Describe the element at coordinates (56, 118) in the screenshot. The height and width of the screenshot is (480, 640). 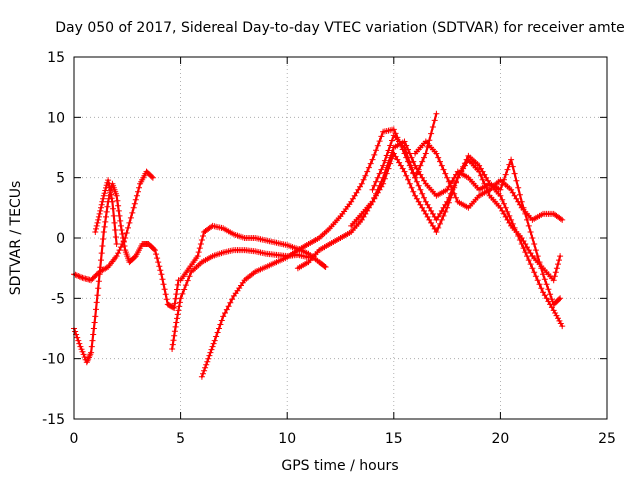
I see `y-tick-label: 10` at that location.